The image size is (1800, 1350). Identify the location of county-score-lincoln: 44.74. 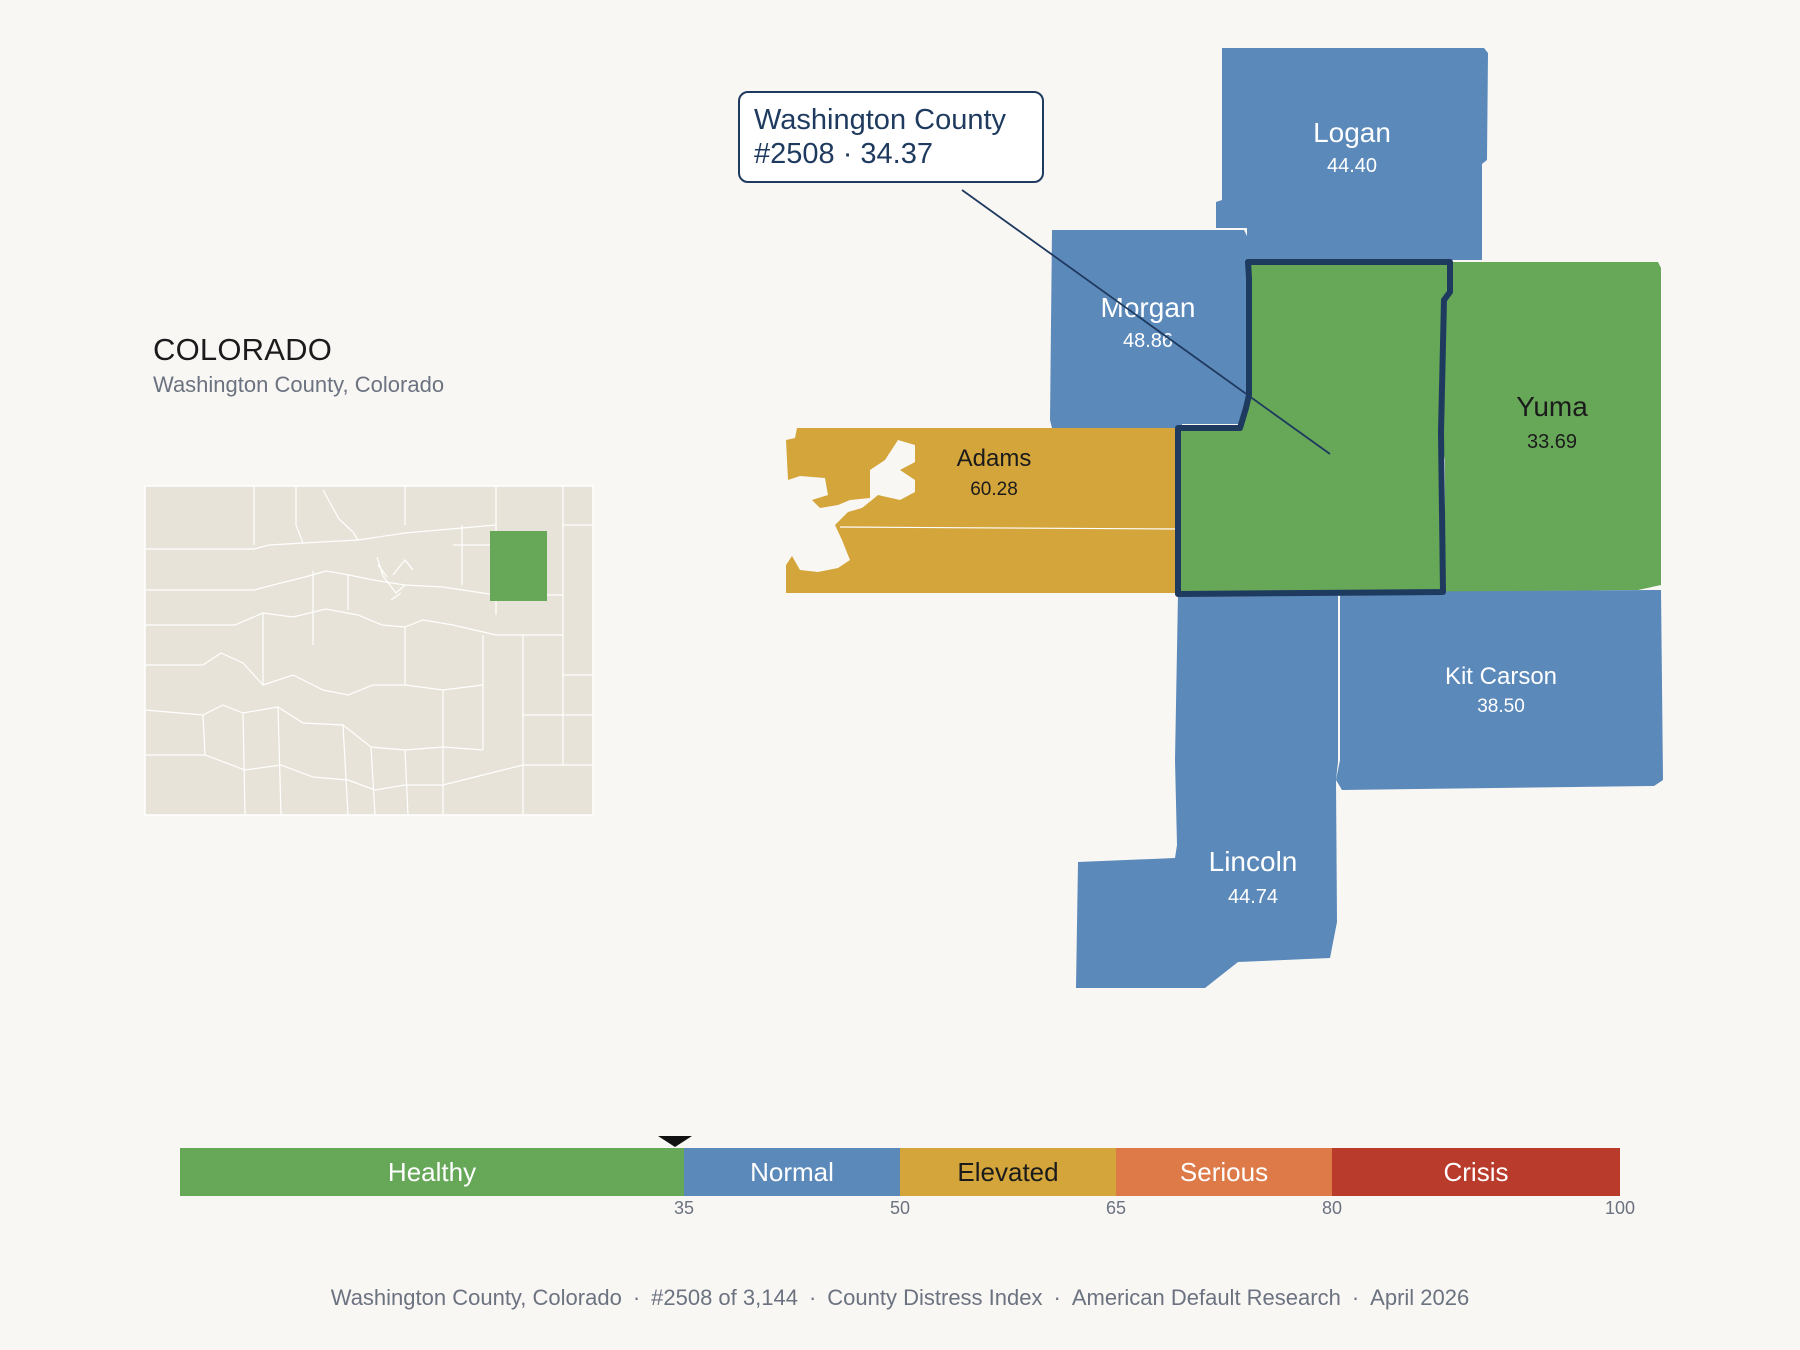
(1253, 897).